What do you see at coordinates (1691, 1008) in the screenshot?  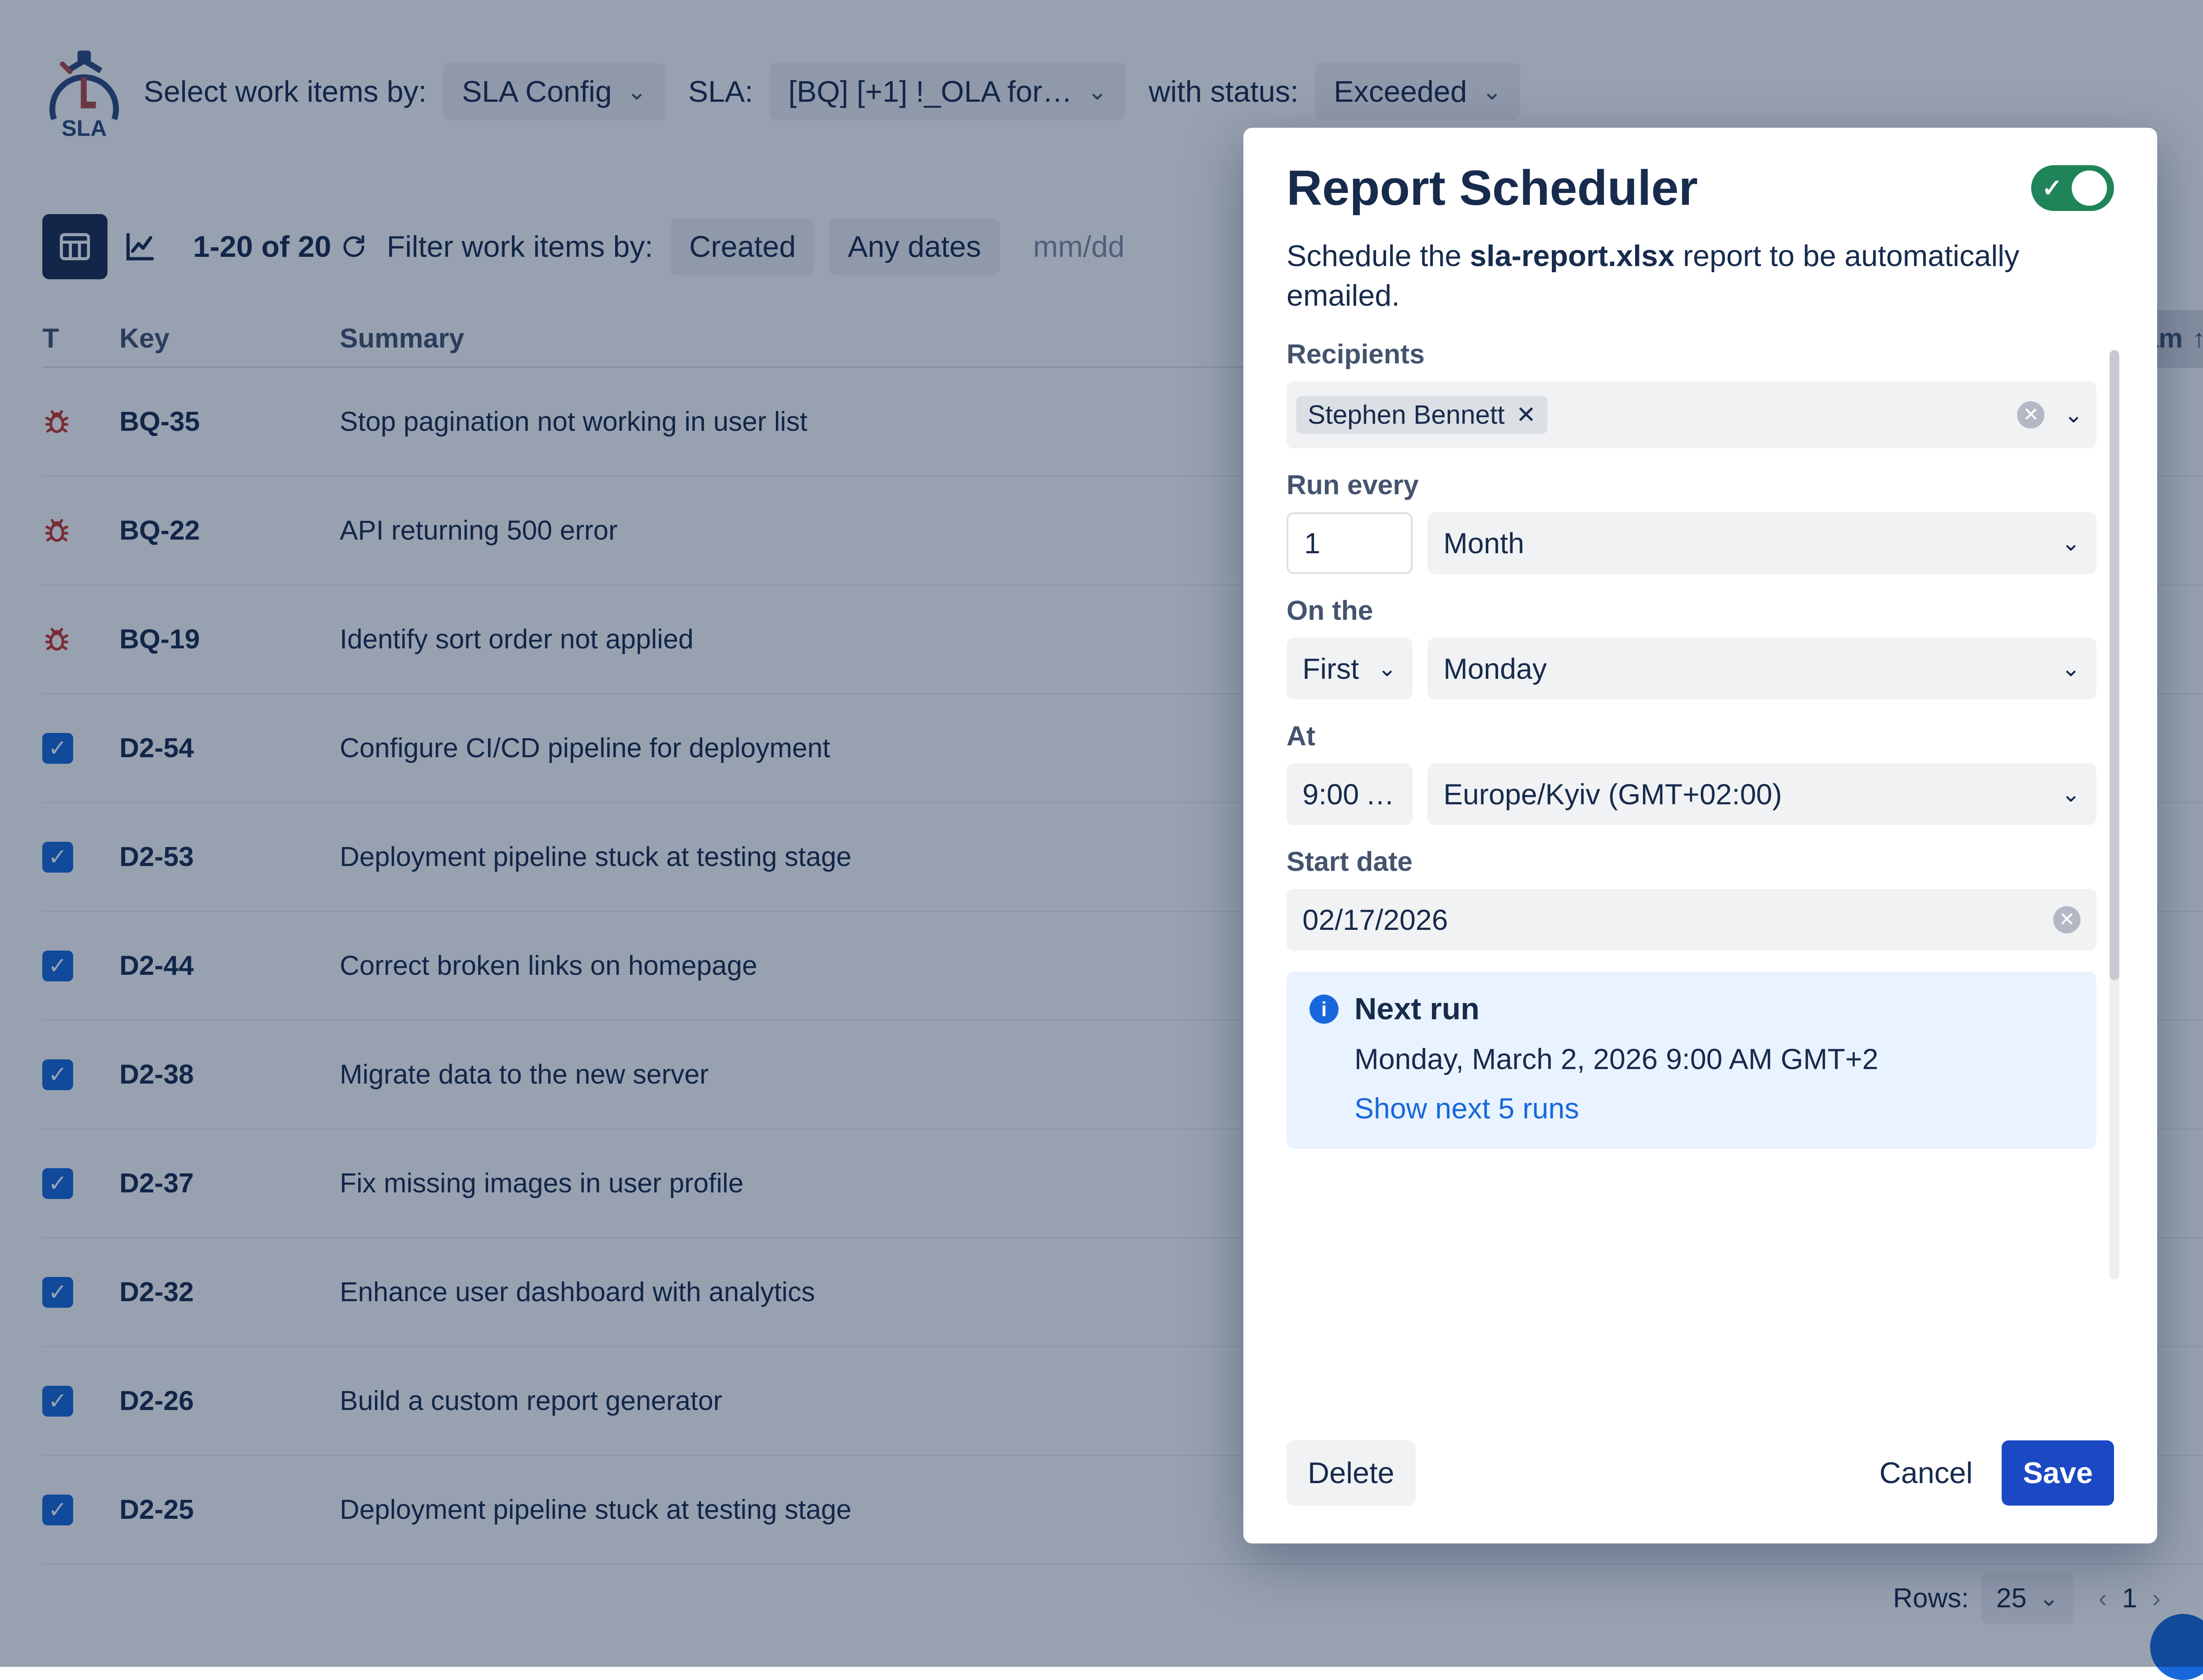 I see `next-run-heading: i Next run` at bounding box center [1691, 1008].